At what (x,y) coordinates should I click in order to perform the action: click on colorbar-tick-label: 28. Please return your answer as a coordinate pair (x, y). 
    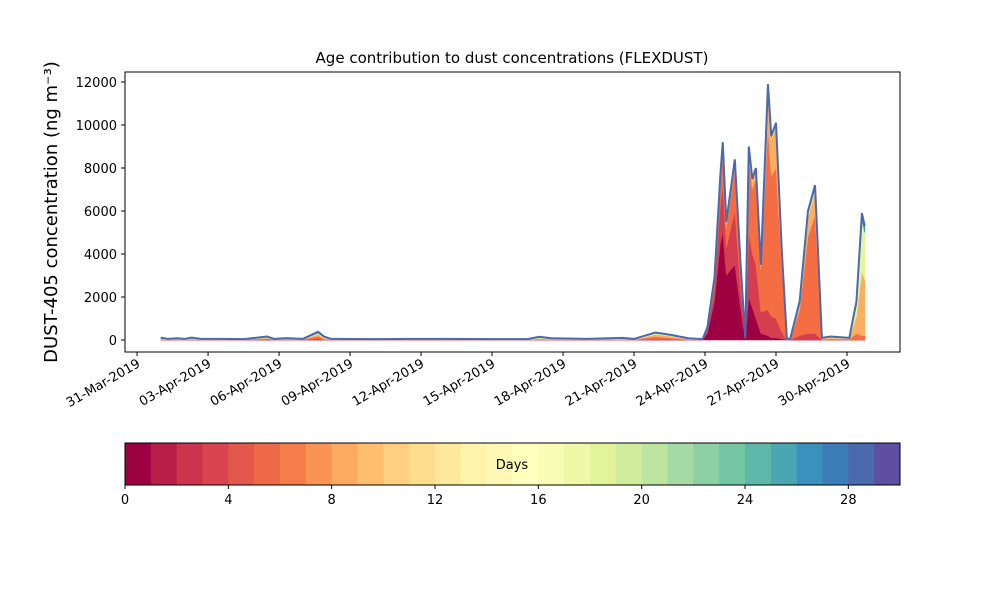
    Looking at the image, I should click on (848, 500).